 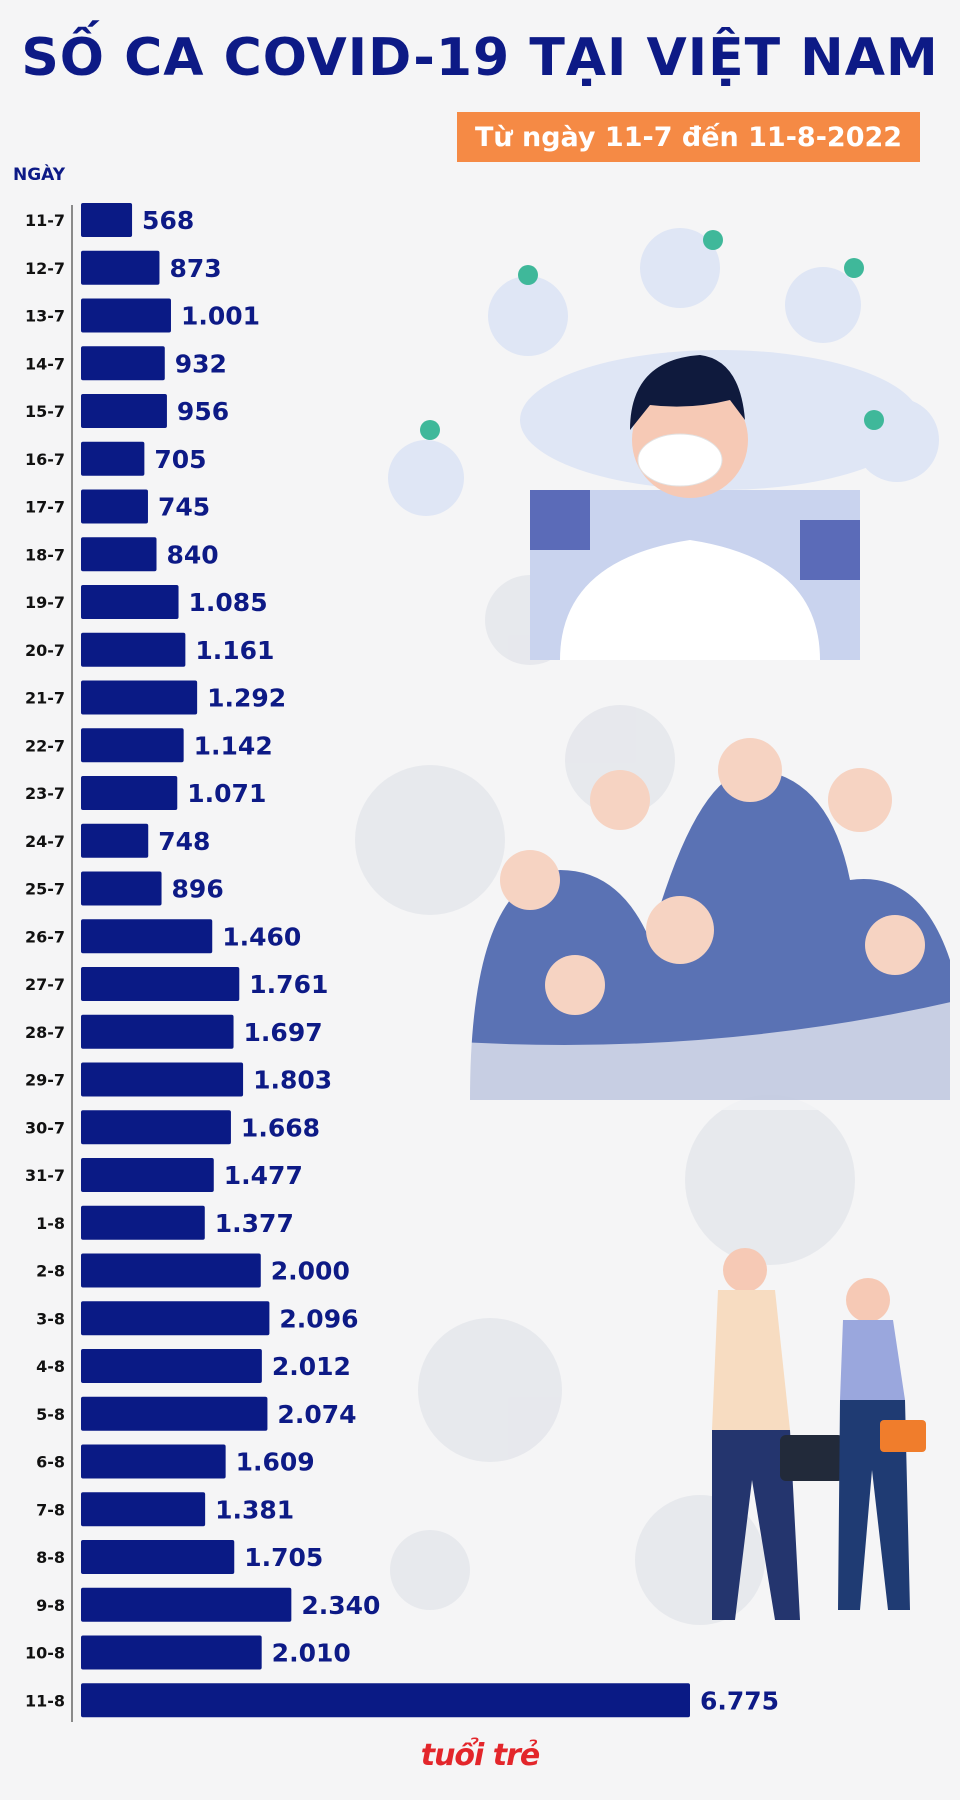 What do you see at coordinates (283, 1557) in the screenshot?
I see `value-label: 1.705` at bounding box center [283, 1557].